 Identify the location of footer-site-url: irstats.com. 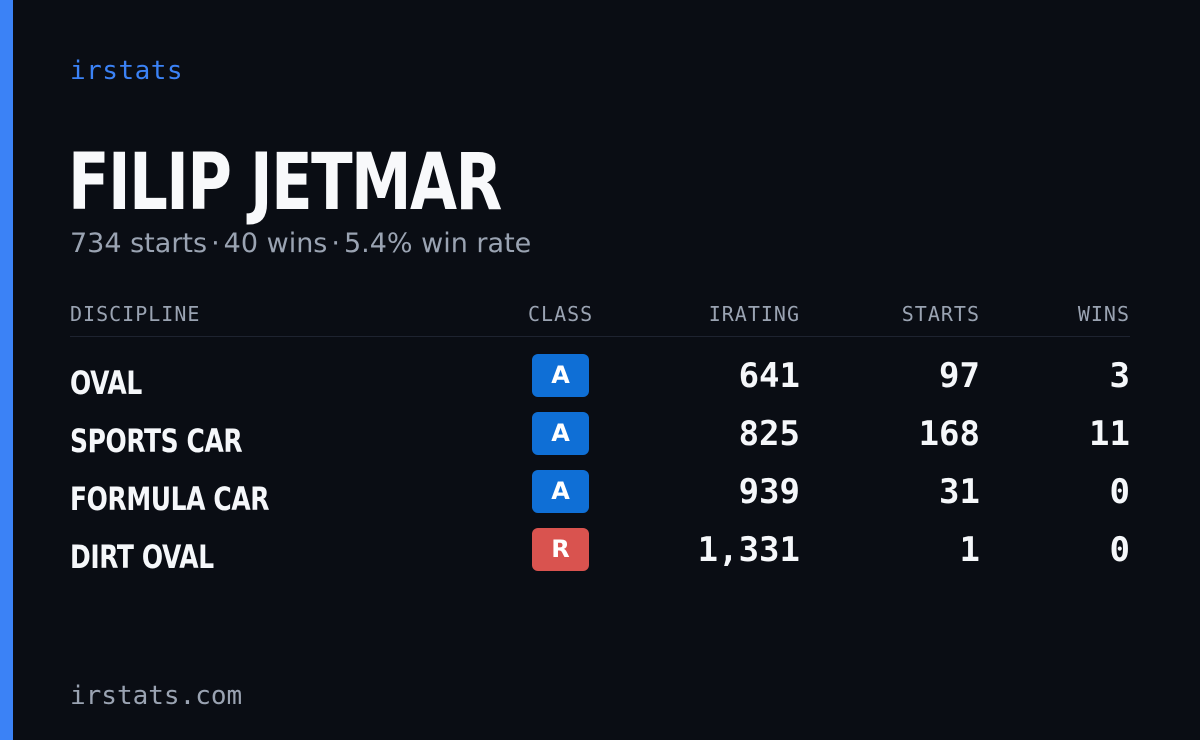
(156, 696).